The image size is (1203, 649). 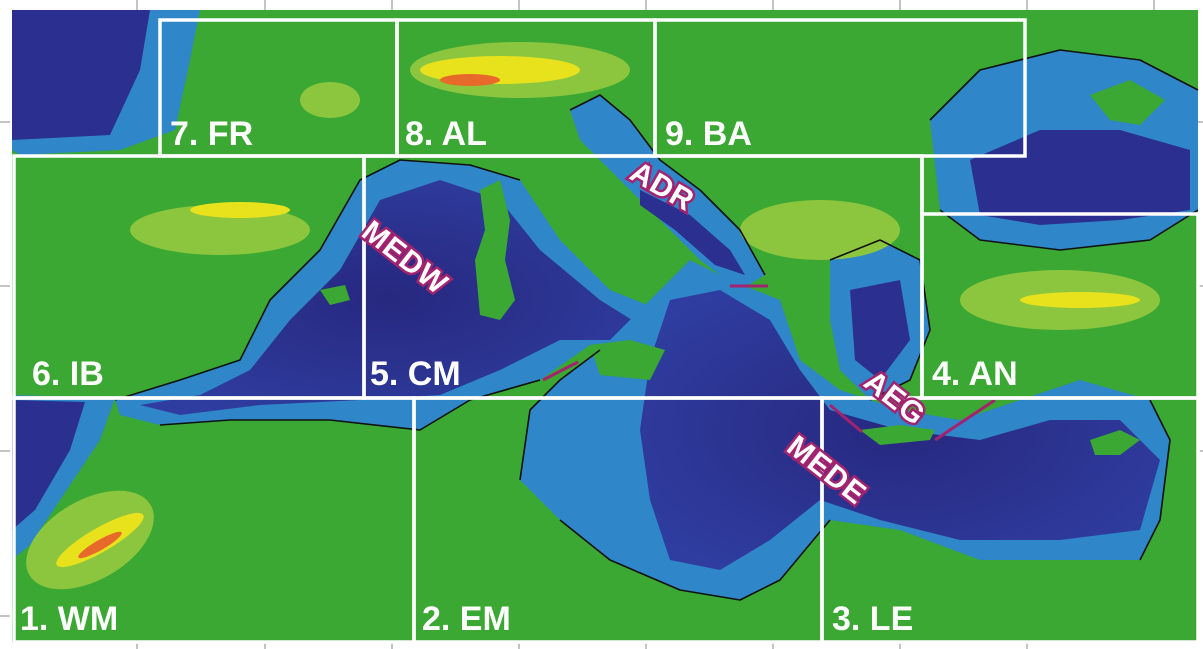 I want to click on balearic, so click(x=335, y=295).